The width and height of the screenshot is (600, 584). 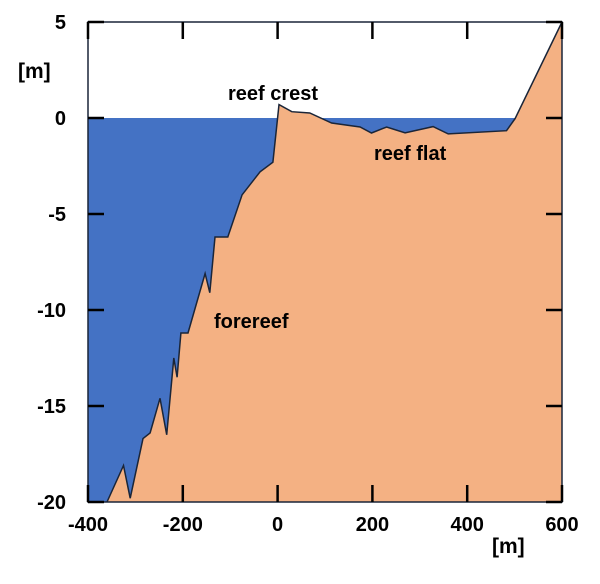 I want to click on y-tick-label: -20, so click(x=51, y=503).